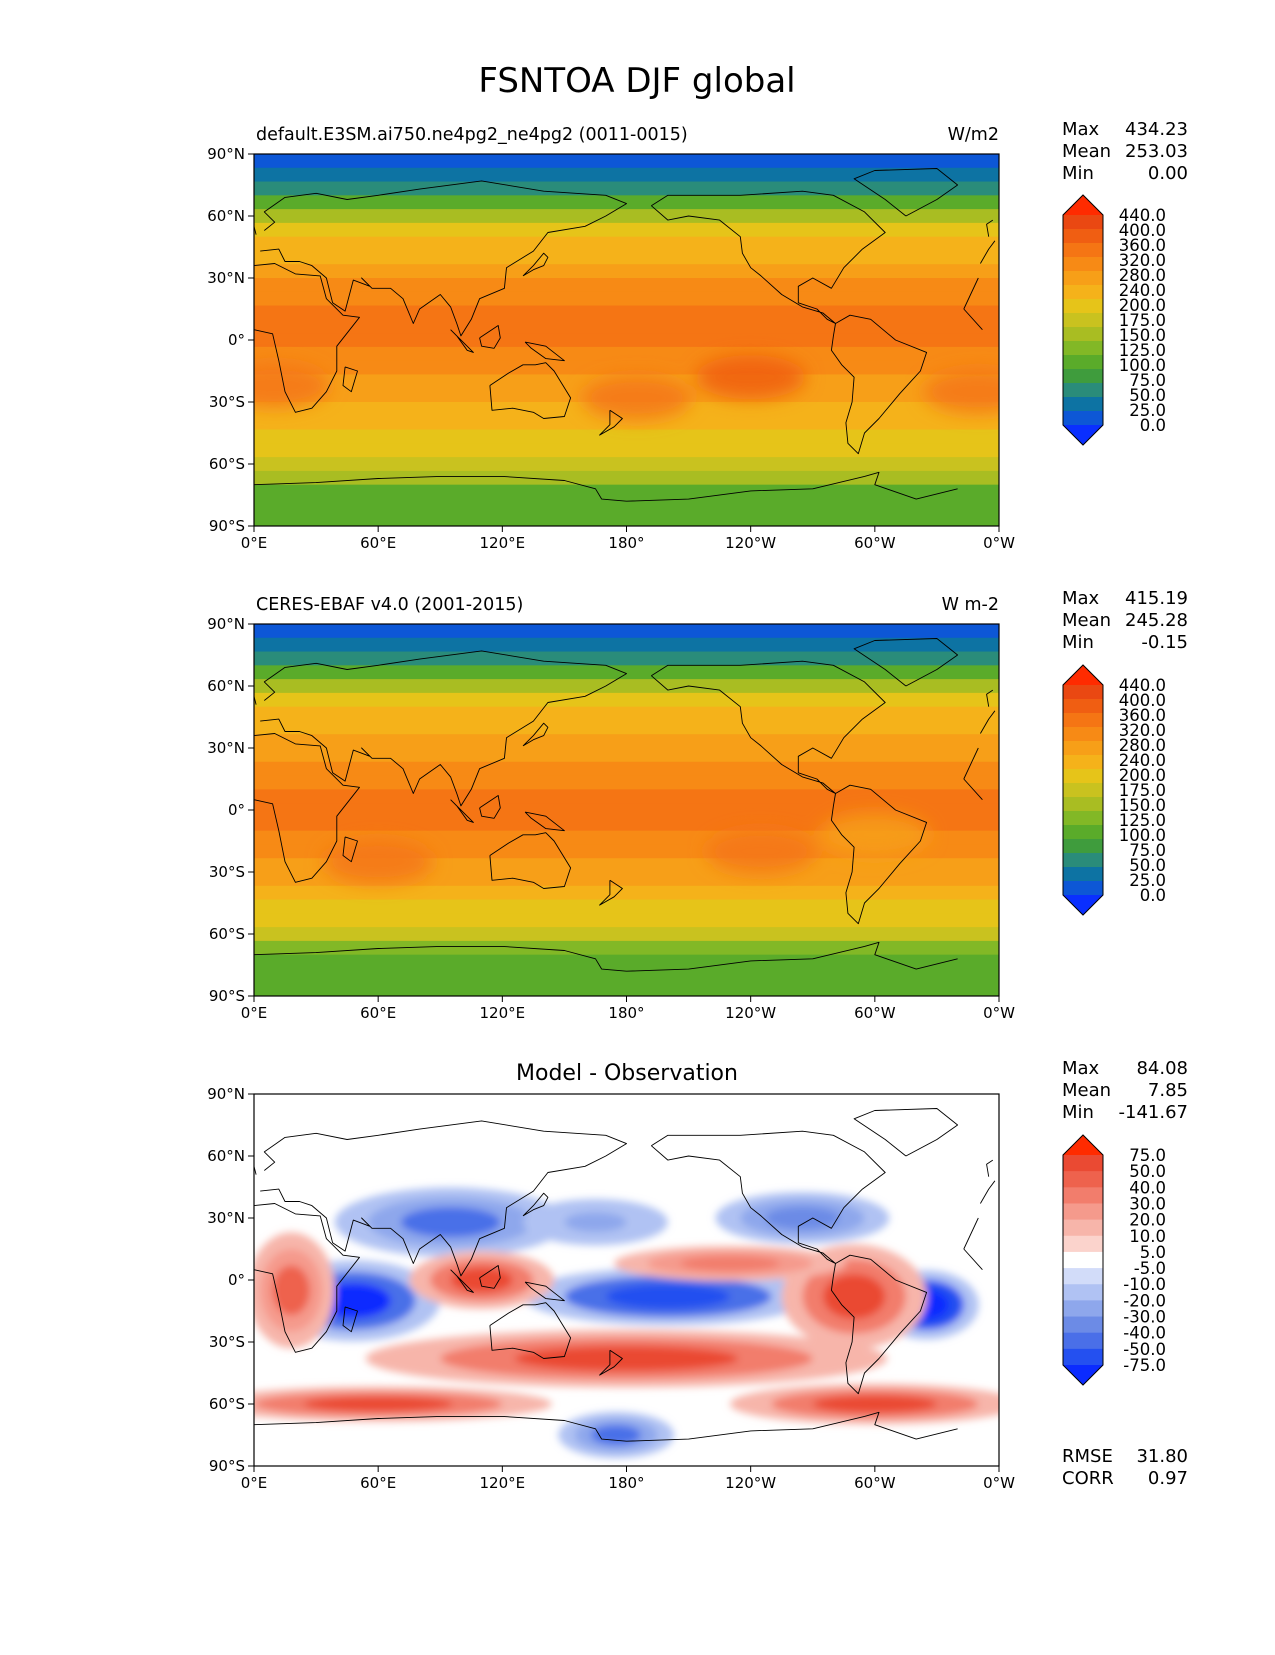  I want to click on panel-obs-lon-label-6: 0°W, so click(999, 1013).